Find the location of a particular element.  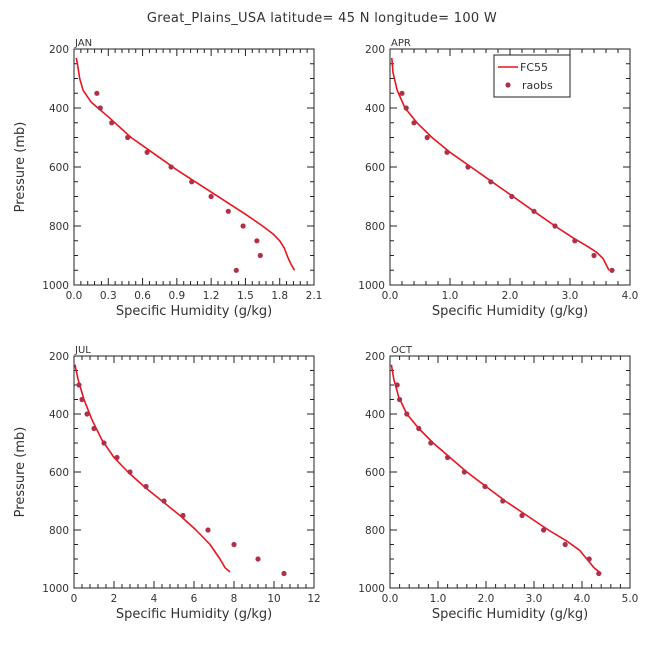

x-tick-label: 0 is located at coordinates (74, 599).